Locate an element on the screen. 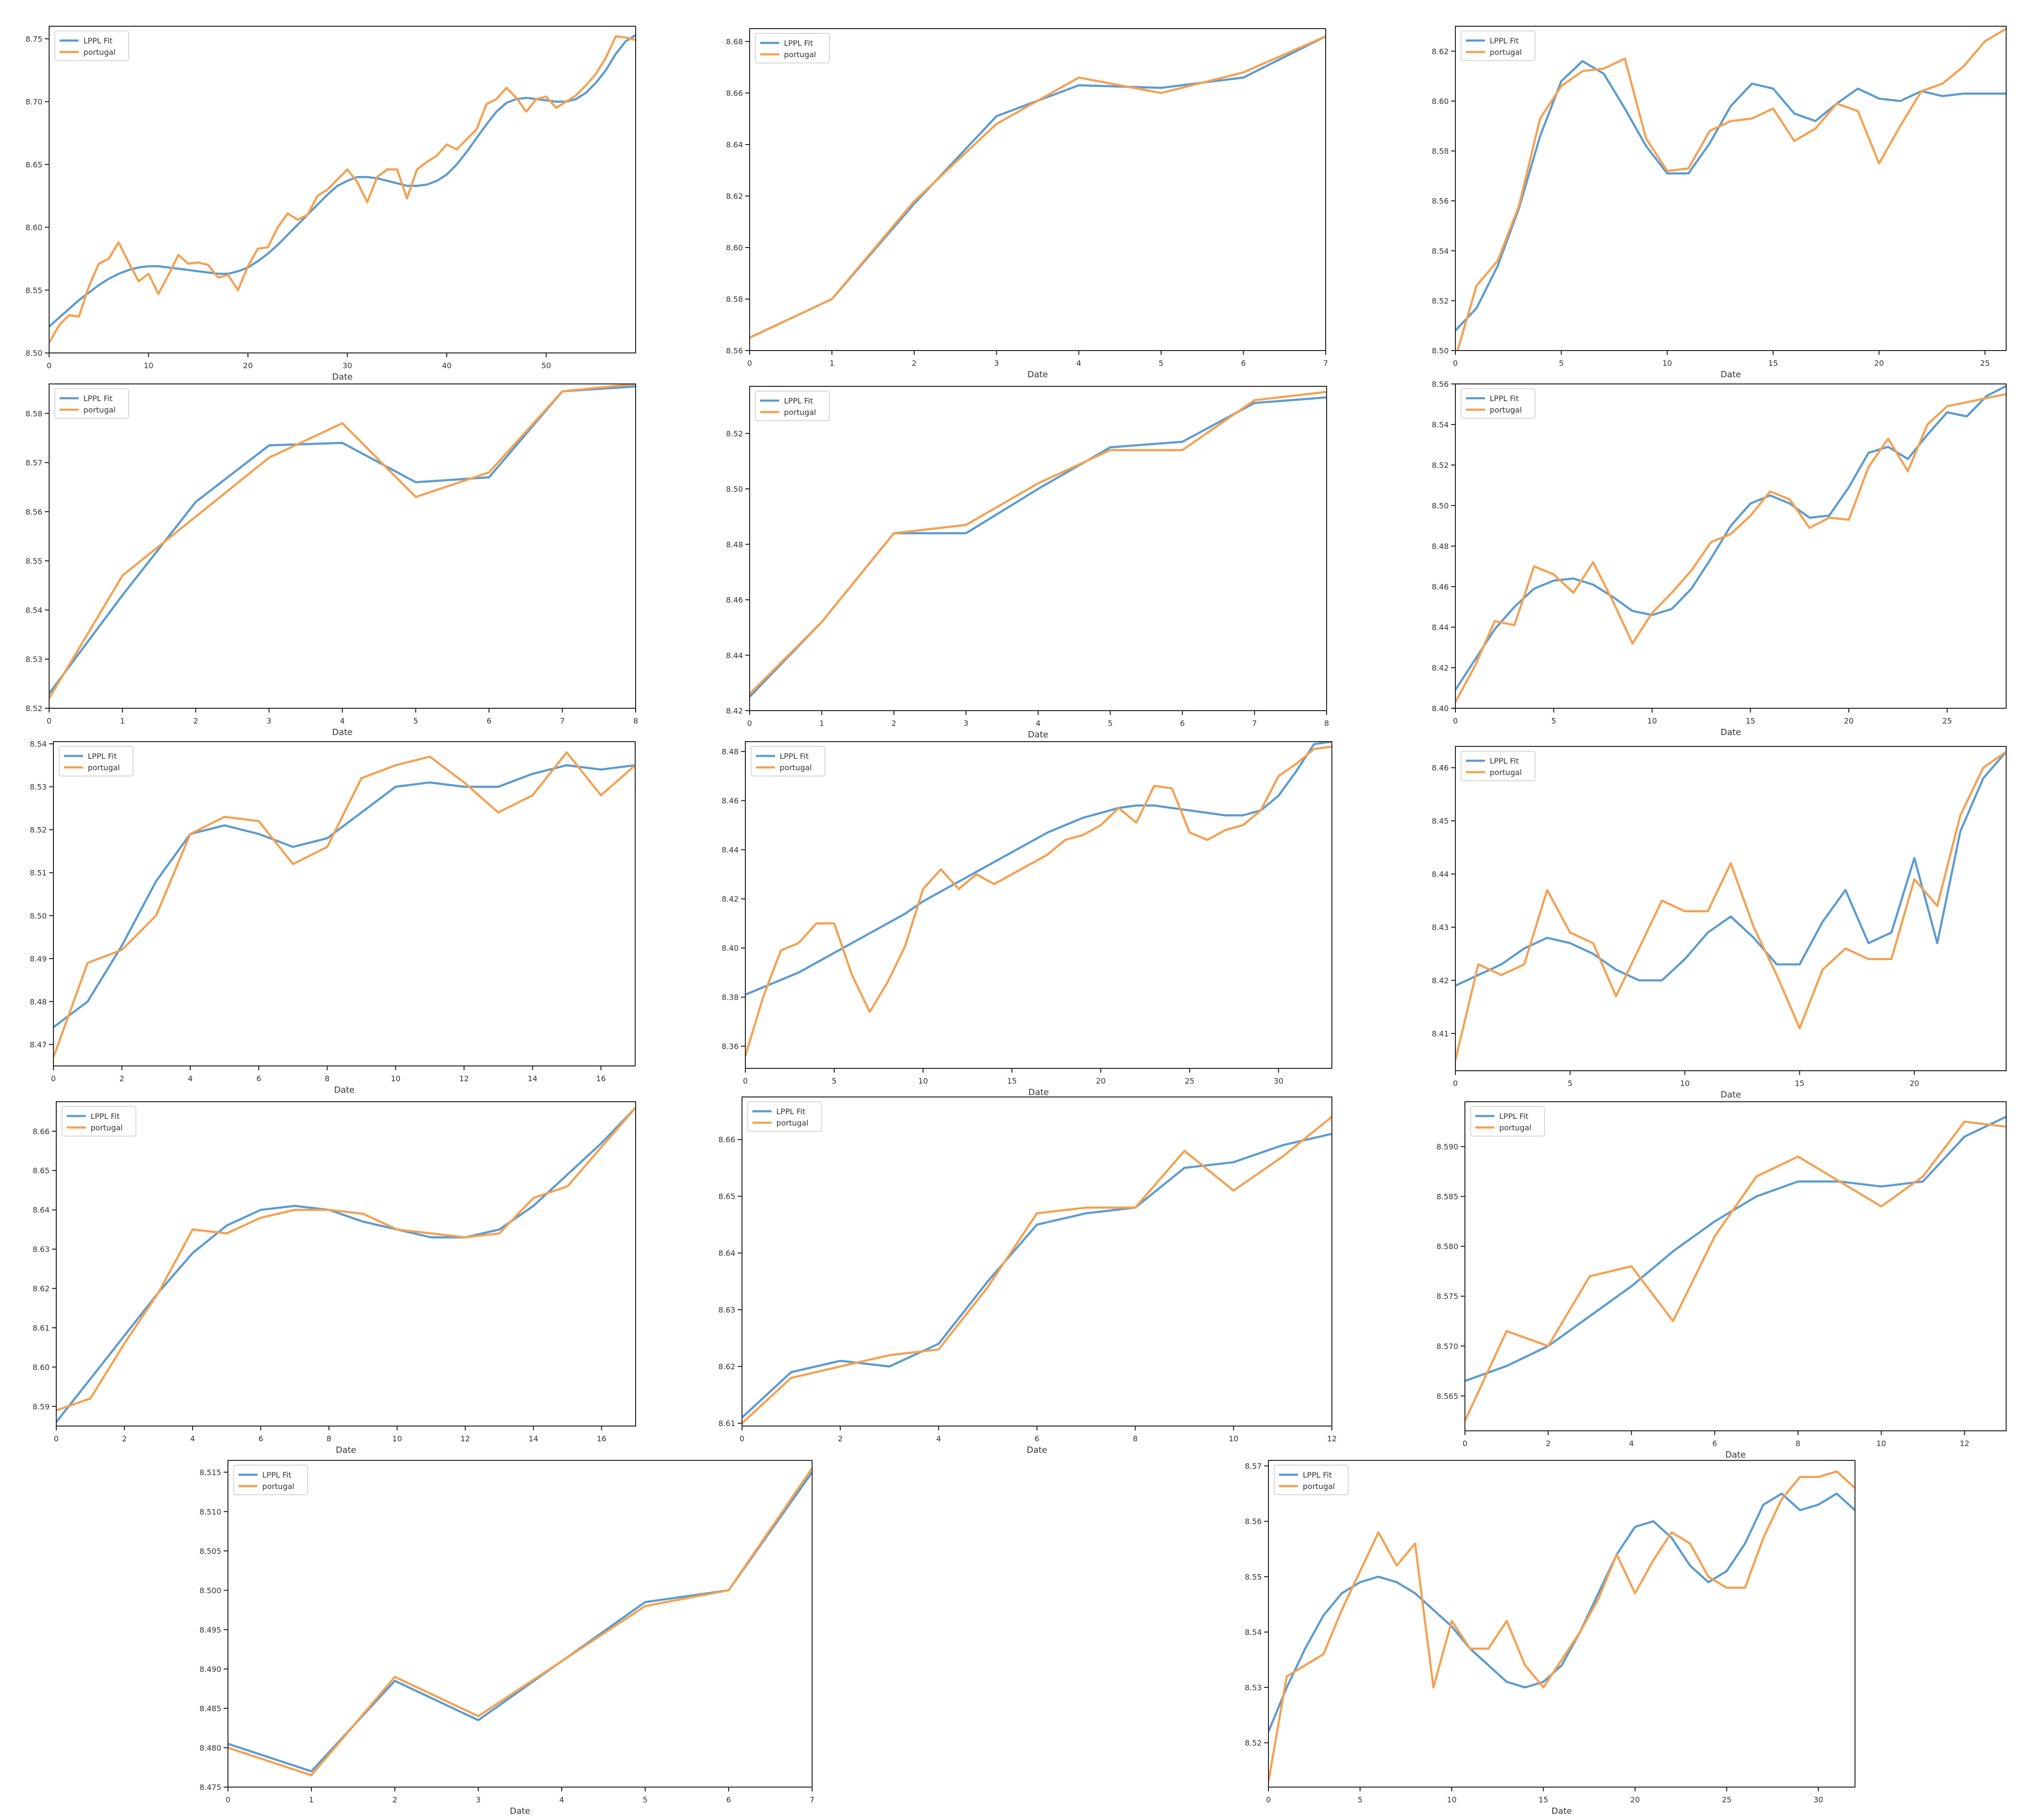 This screenshot has height=1820, width=2030. y-tick-label: 8.515 is located at coordinates (210, 1472).